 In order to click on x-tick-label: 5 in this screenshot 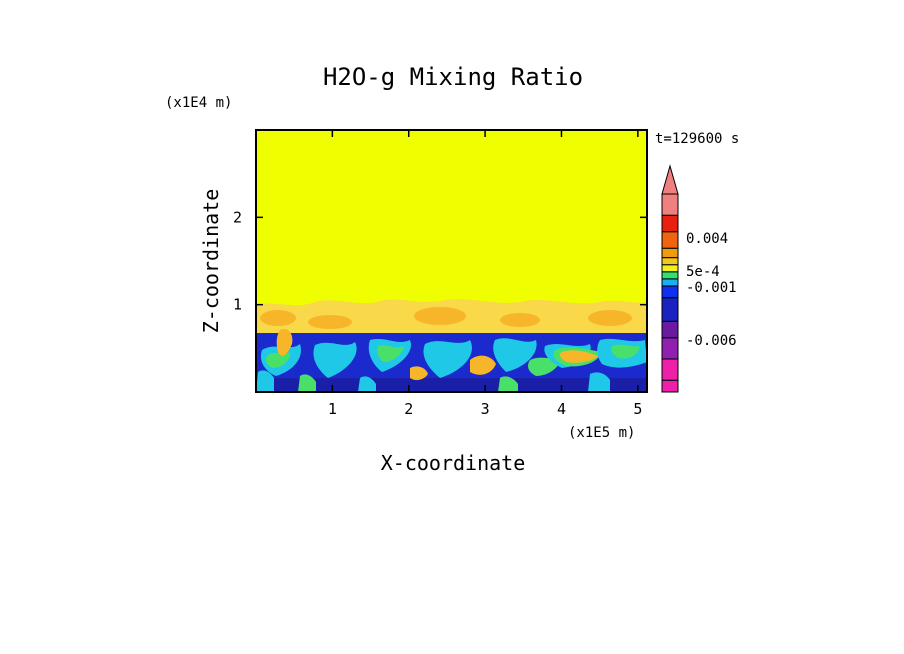, I will do `click(637, 409)`.